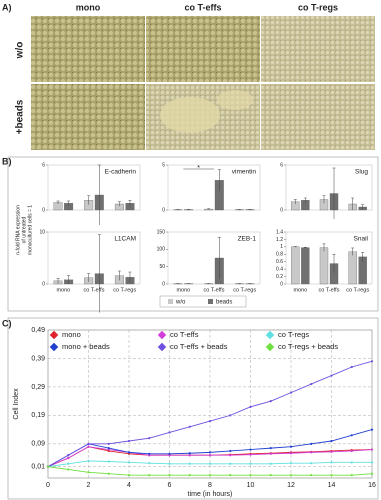  What do you see at coordinates (38, 415) in the screenshot?
I see `y-tick-label: 0,19` at bounding box center [38, 415].